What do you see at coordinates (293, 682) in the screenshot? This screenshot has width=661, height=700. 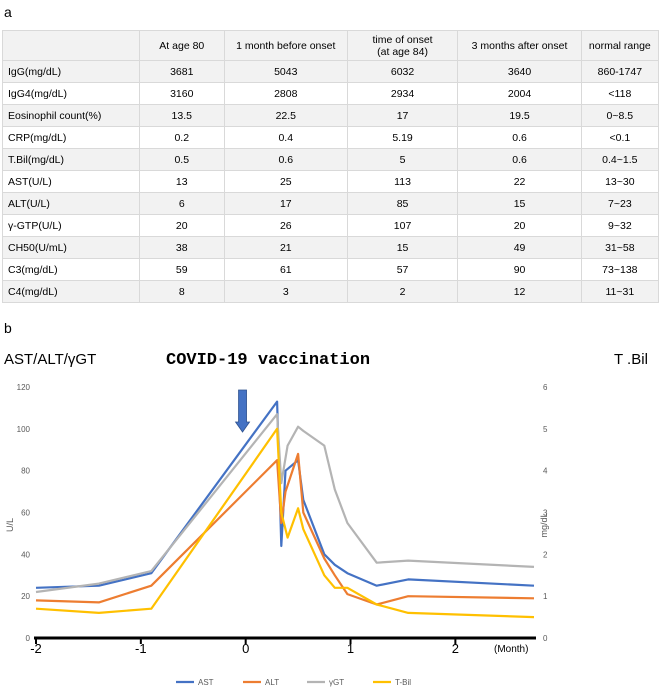 I see `chart-legend: AST ALT γGT T-Bil` at bounding box center [293, 682].